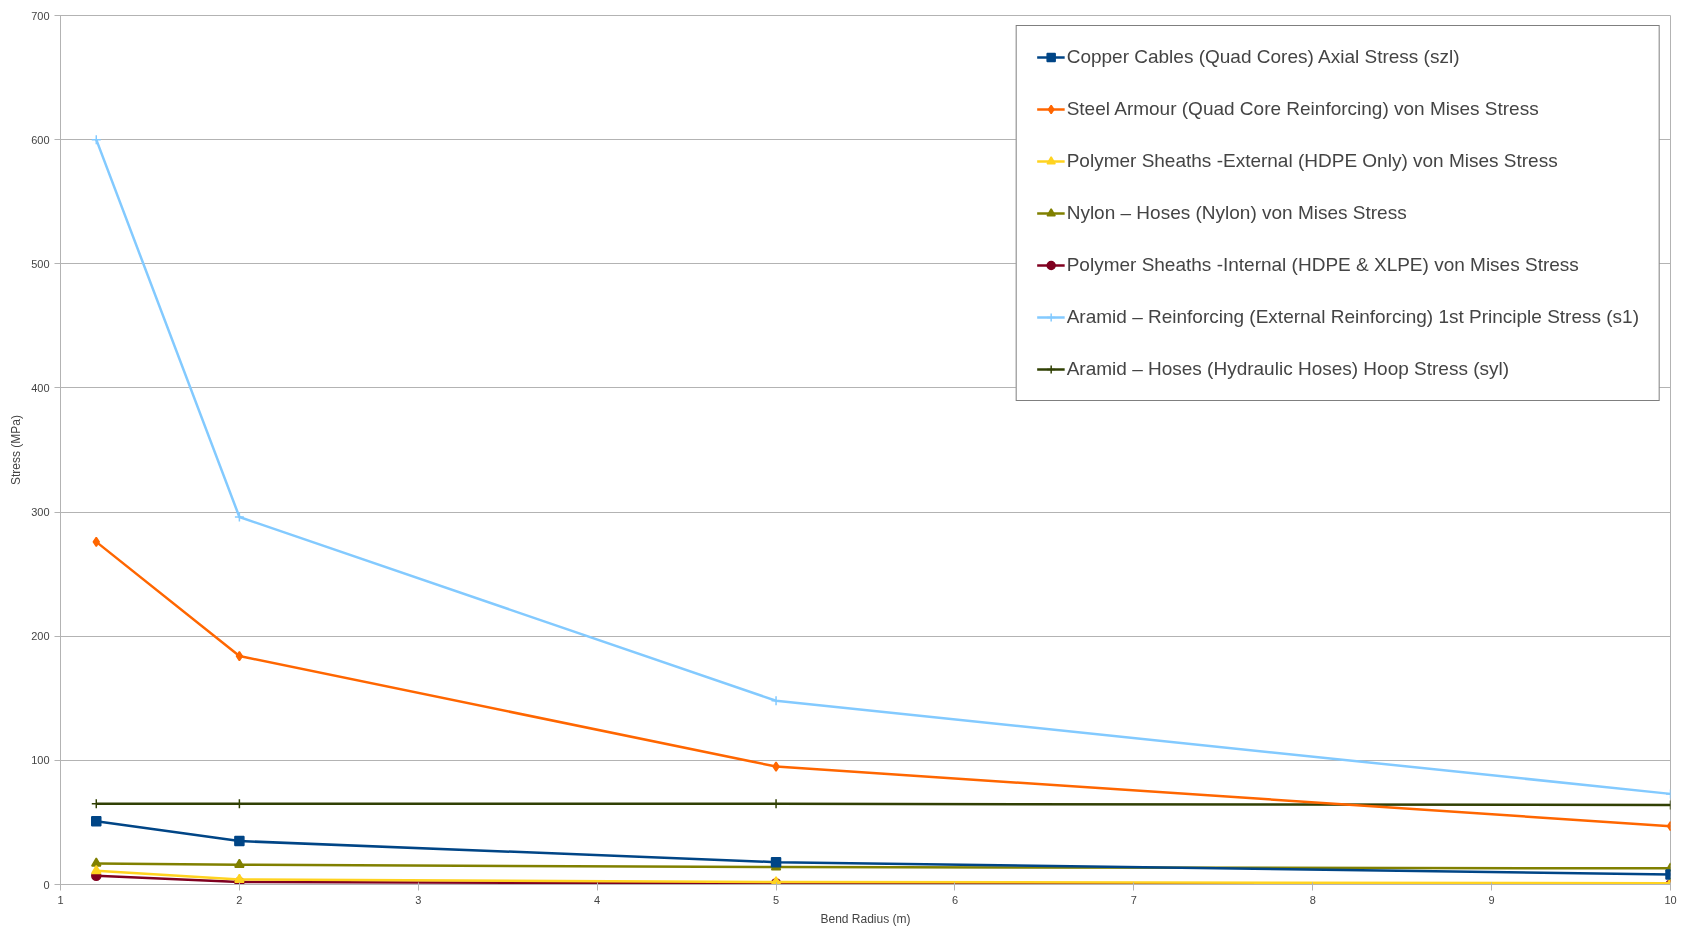 This screenshot has height=938, width=1704. What do you see at coordinates (418, 899) in the screenshot?
I see `x-tick-label: 3` at bounding box center [418, 899].